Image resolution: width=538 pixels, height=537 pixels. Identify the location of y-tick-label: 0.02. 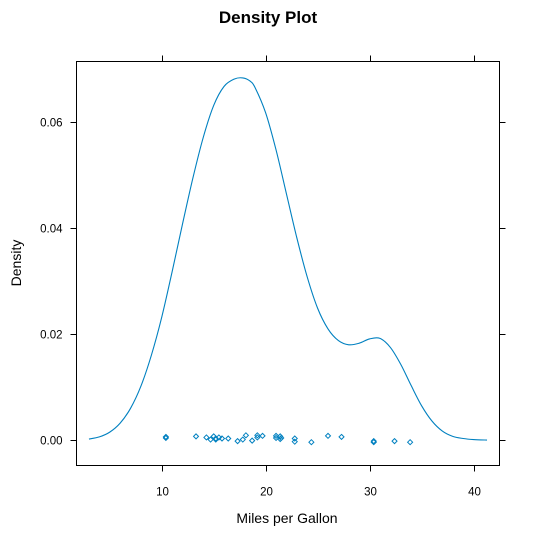
(51, 336).